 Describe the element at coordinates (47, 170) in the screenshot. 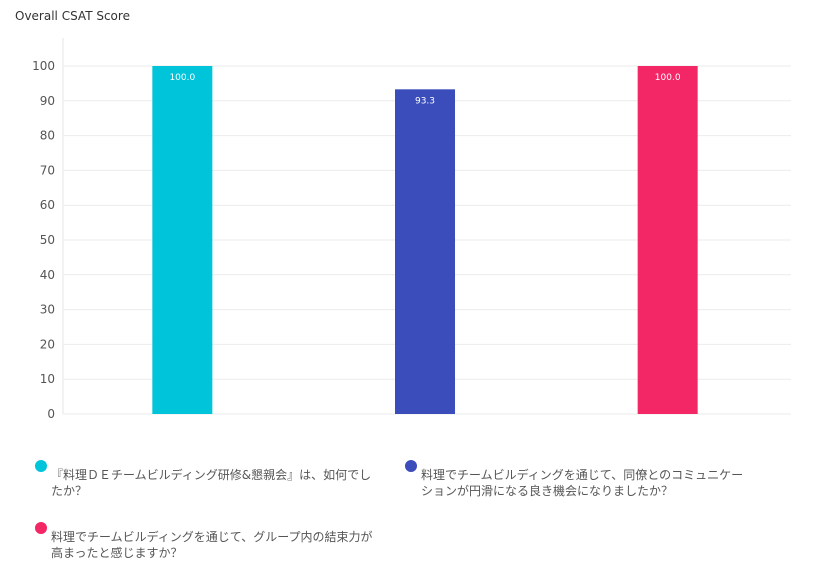

I see `y-tick-label-70: 70` at that location.